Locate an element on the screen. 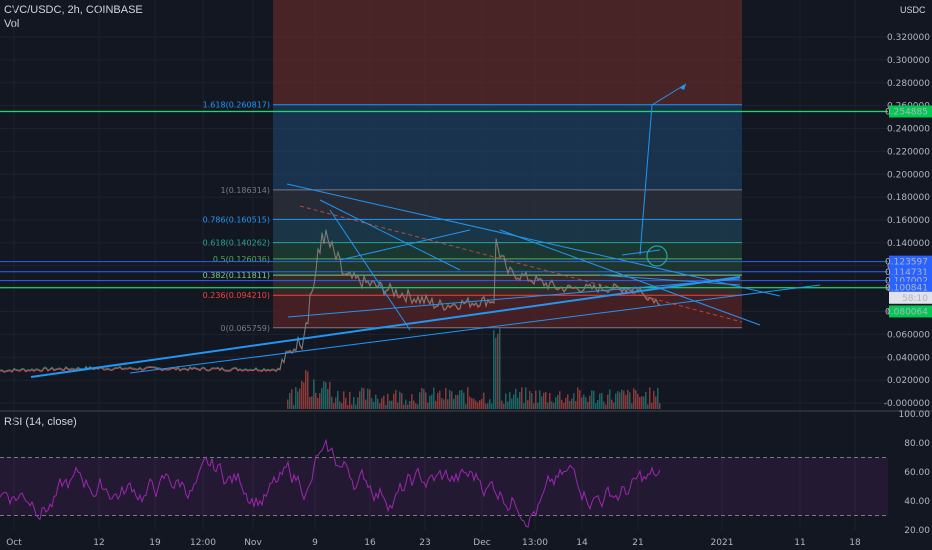 This screenshot has height=550, width=932. y-tick-label: 0.180000 is located at coordinates (908, 198).